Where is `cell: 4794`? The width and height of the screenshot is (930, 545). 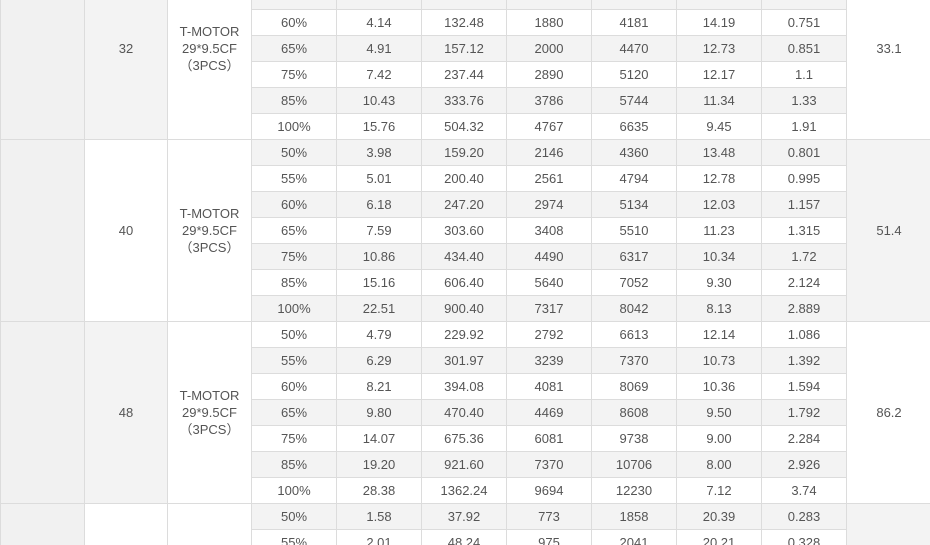 cell: 4794 is located at coordinates (634, 178).